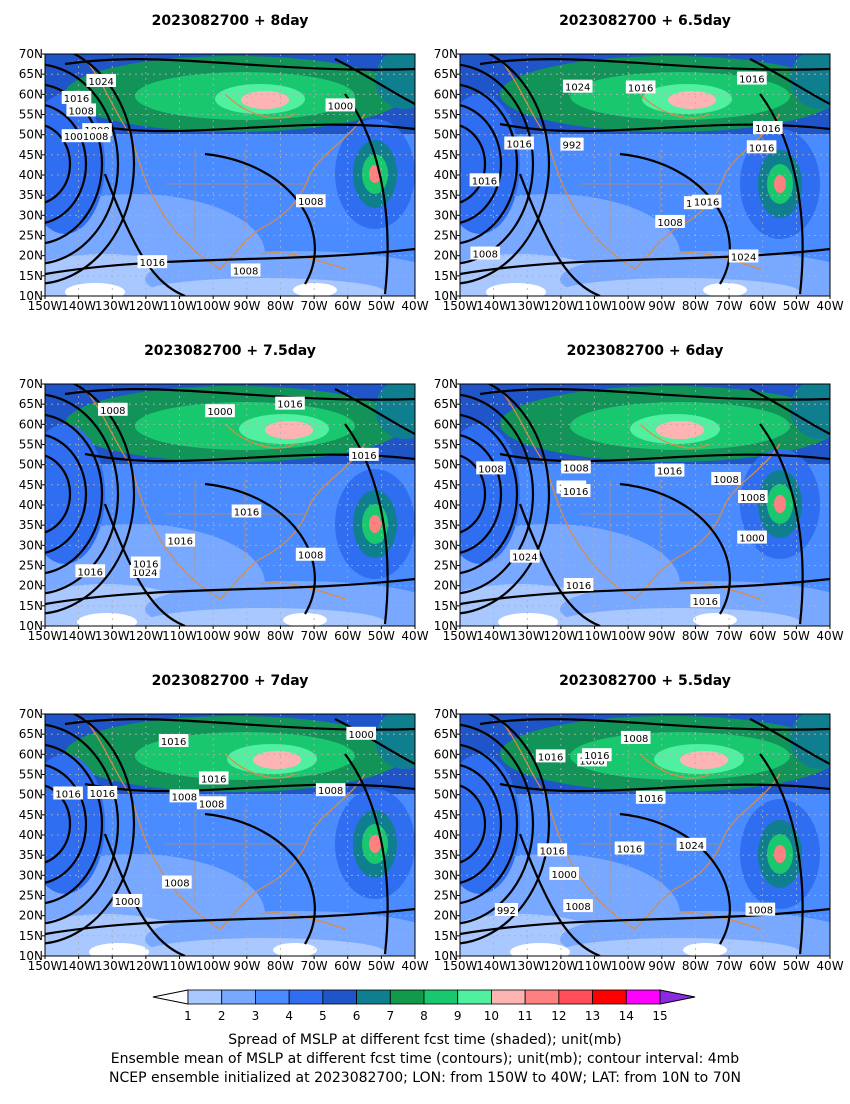 The height and width of the screenshot is (1104, 850). What do you see at coordinates (357, 1016) in the screenshot?
I see `colorbar-tick-label: 6` at bounding box center [357, 1016].